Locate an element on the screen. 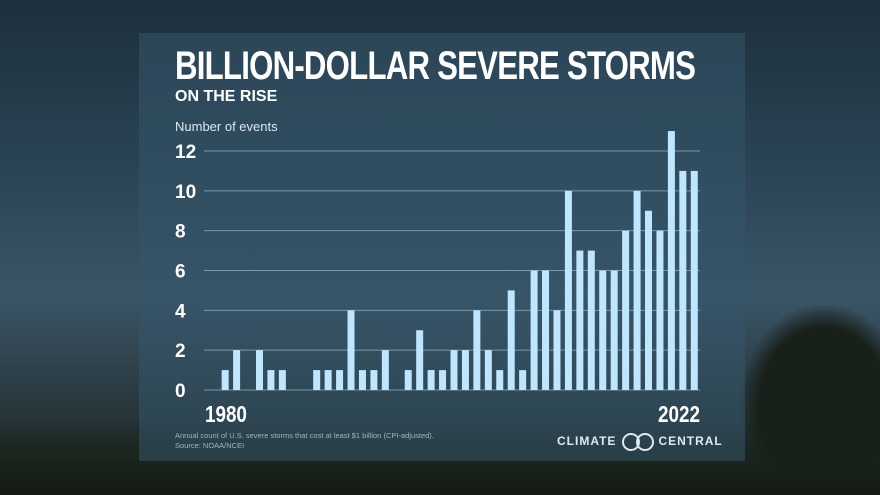 The height and width of the screenshot is (495, 880). bar-2009 is located at coordinates (546, 330).